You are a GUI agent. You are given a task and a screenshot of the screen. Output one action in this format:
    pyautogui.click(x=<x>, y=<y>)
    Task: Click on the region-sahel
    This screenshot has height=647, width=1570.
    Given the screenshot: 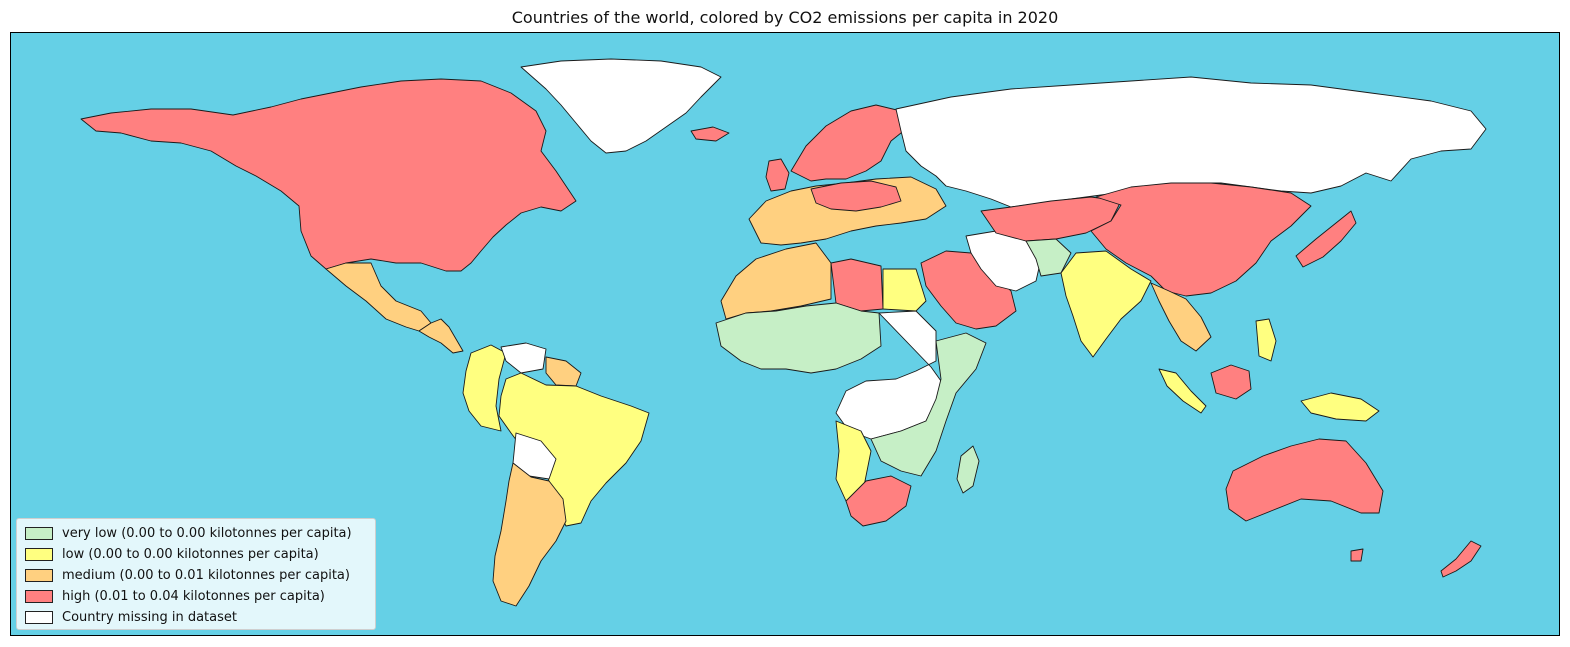 What is the action you would take?
    pyautogui.click(x=798, y=338)
    